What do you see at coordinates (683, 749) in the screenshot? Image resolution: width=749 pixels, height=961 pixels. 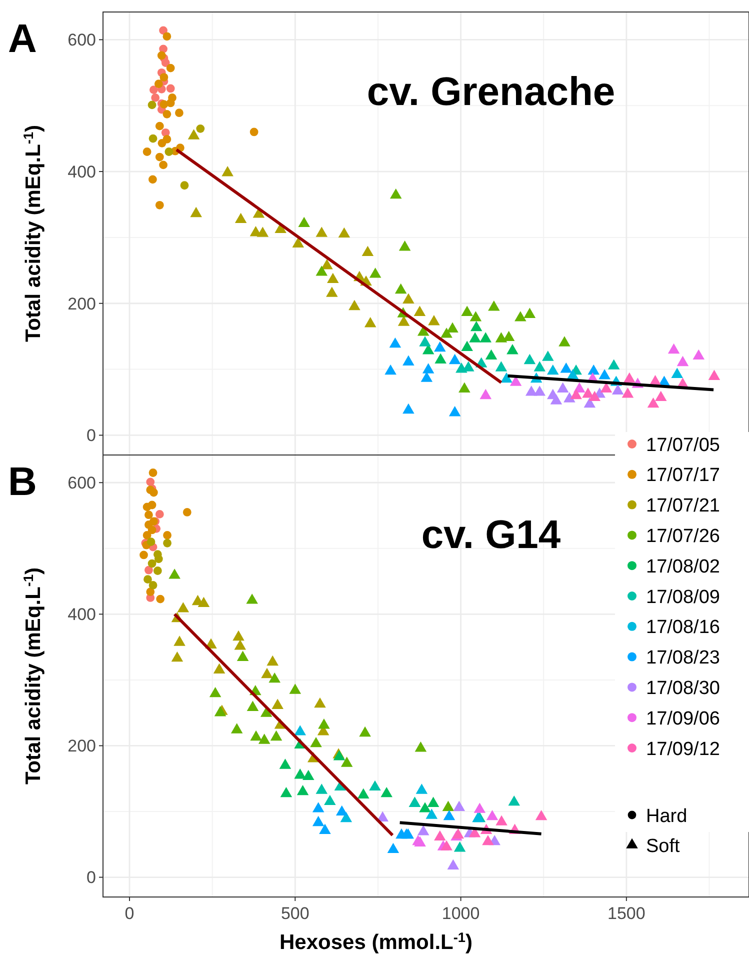 I see `legend-label: 17/09/12` at bounding box center [683, 749].